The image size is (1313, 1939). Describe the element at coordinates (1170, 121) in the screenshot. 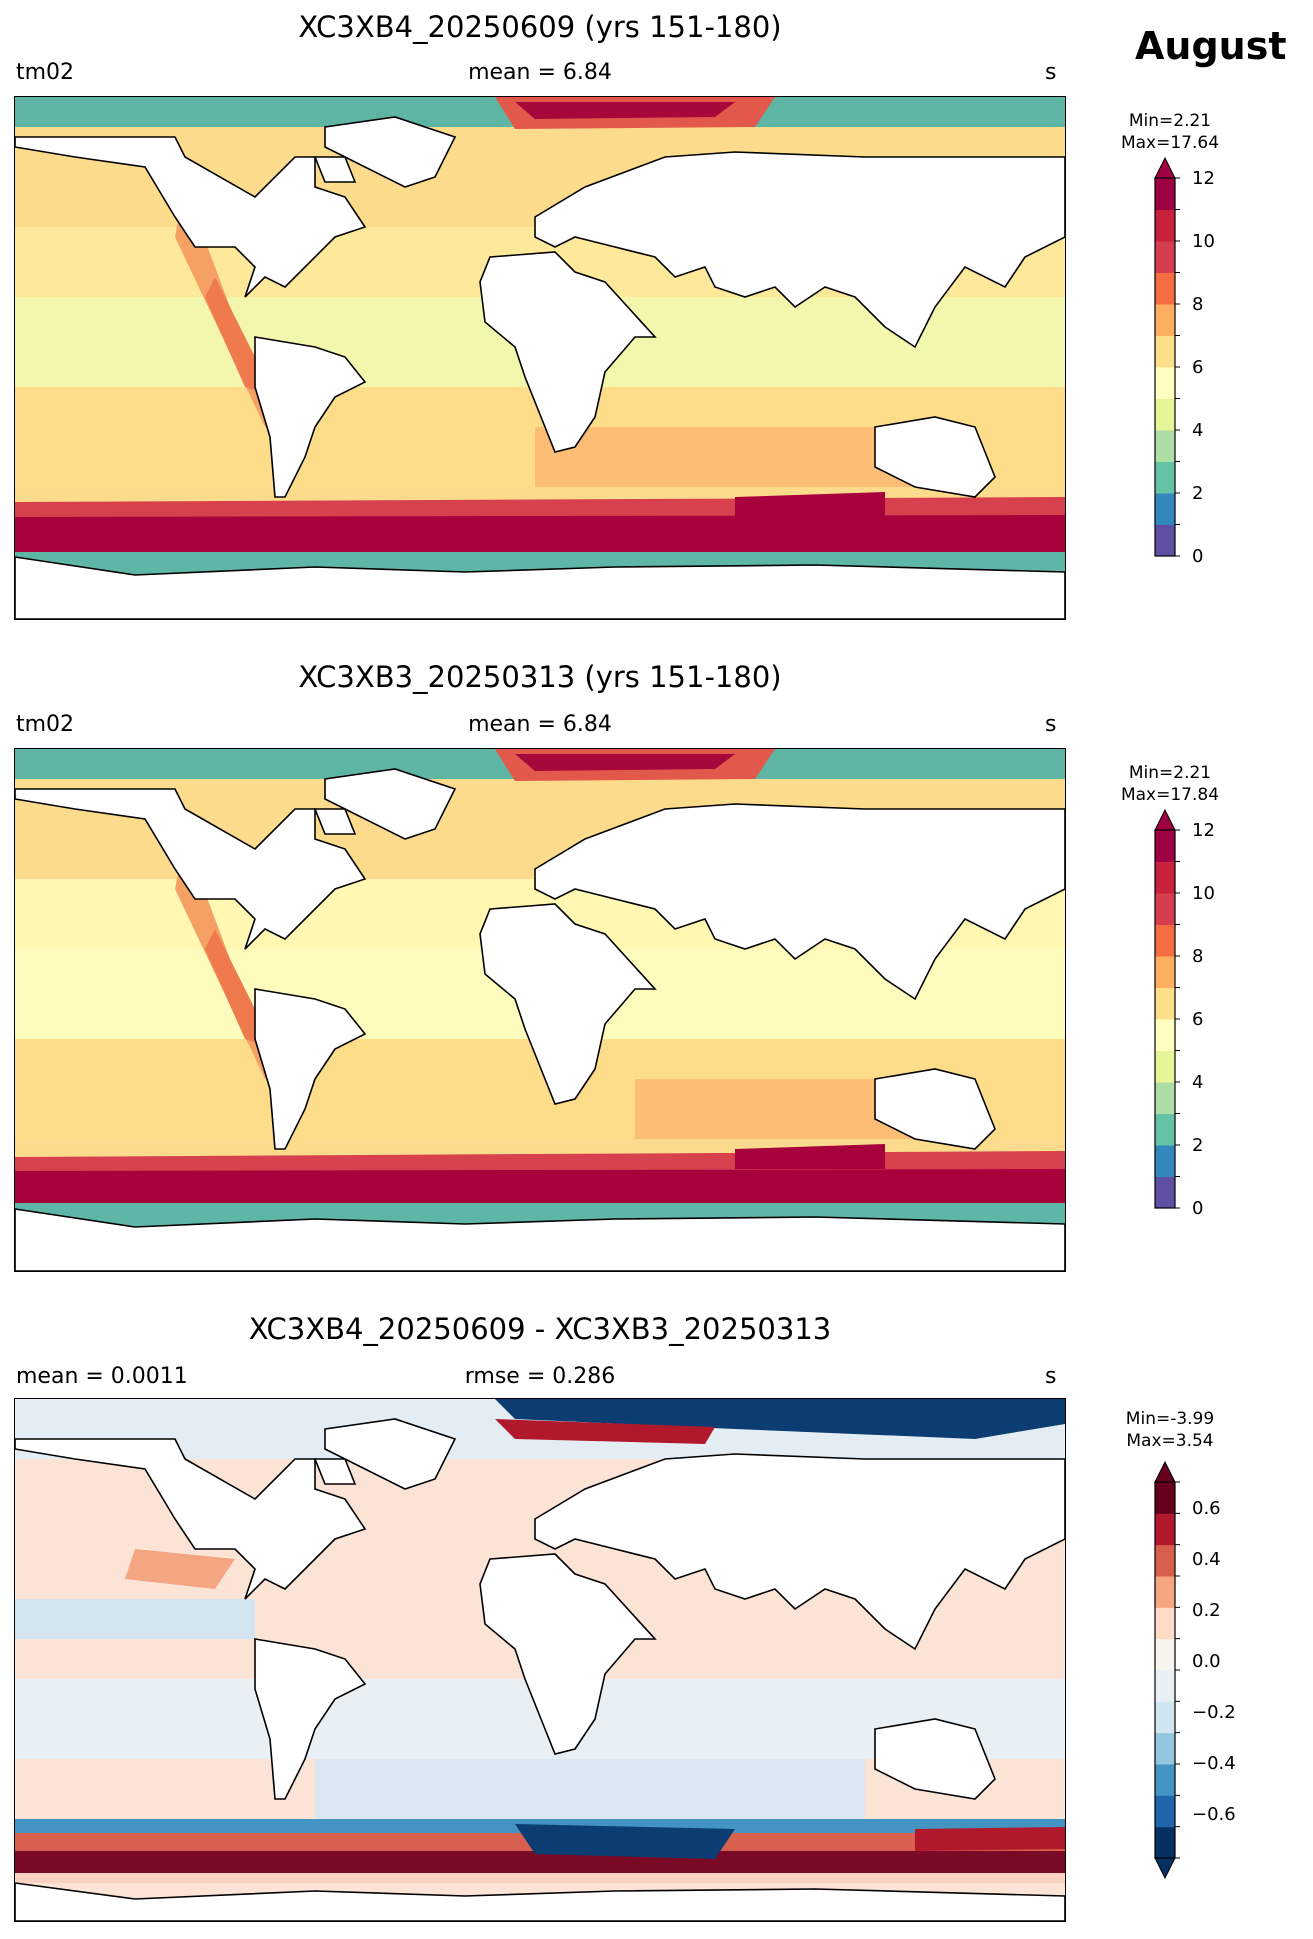

I see `panel-1-min: Min=2.21` at that location.